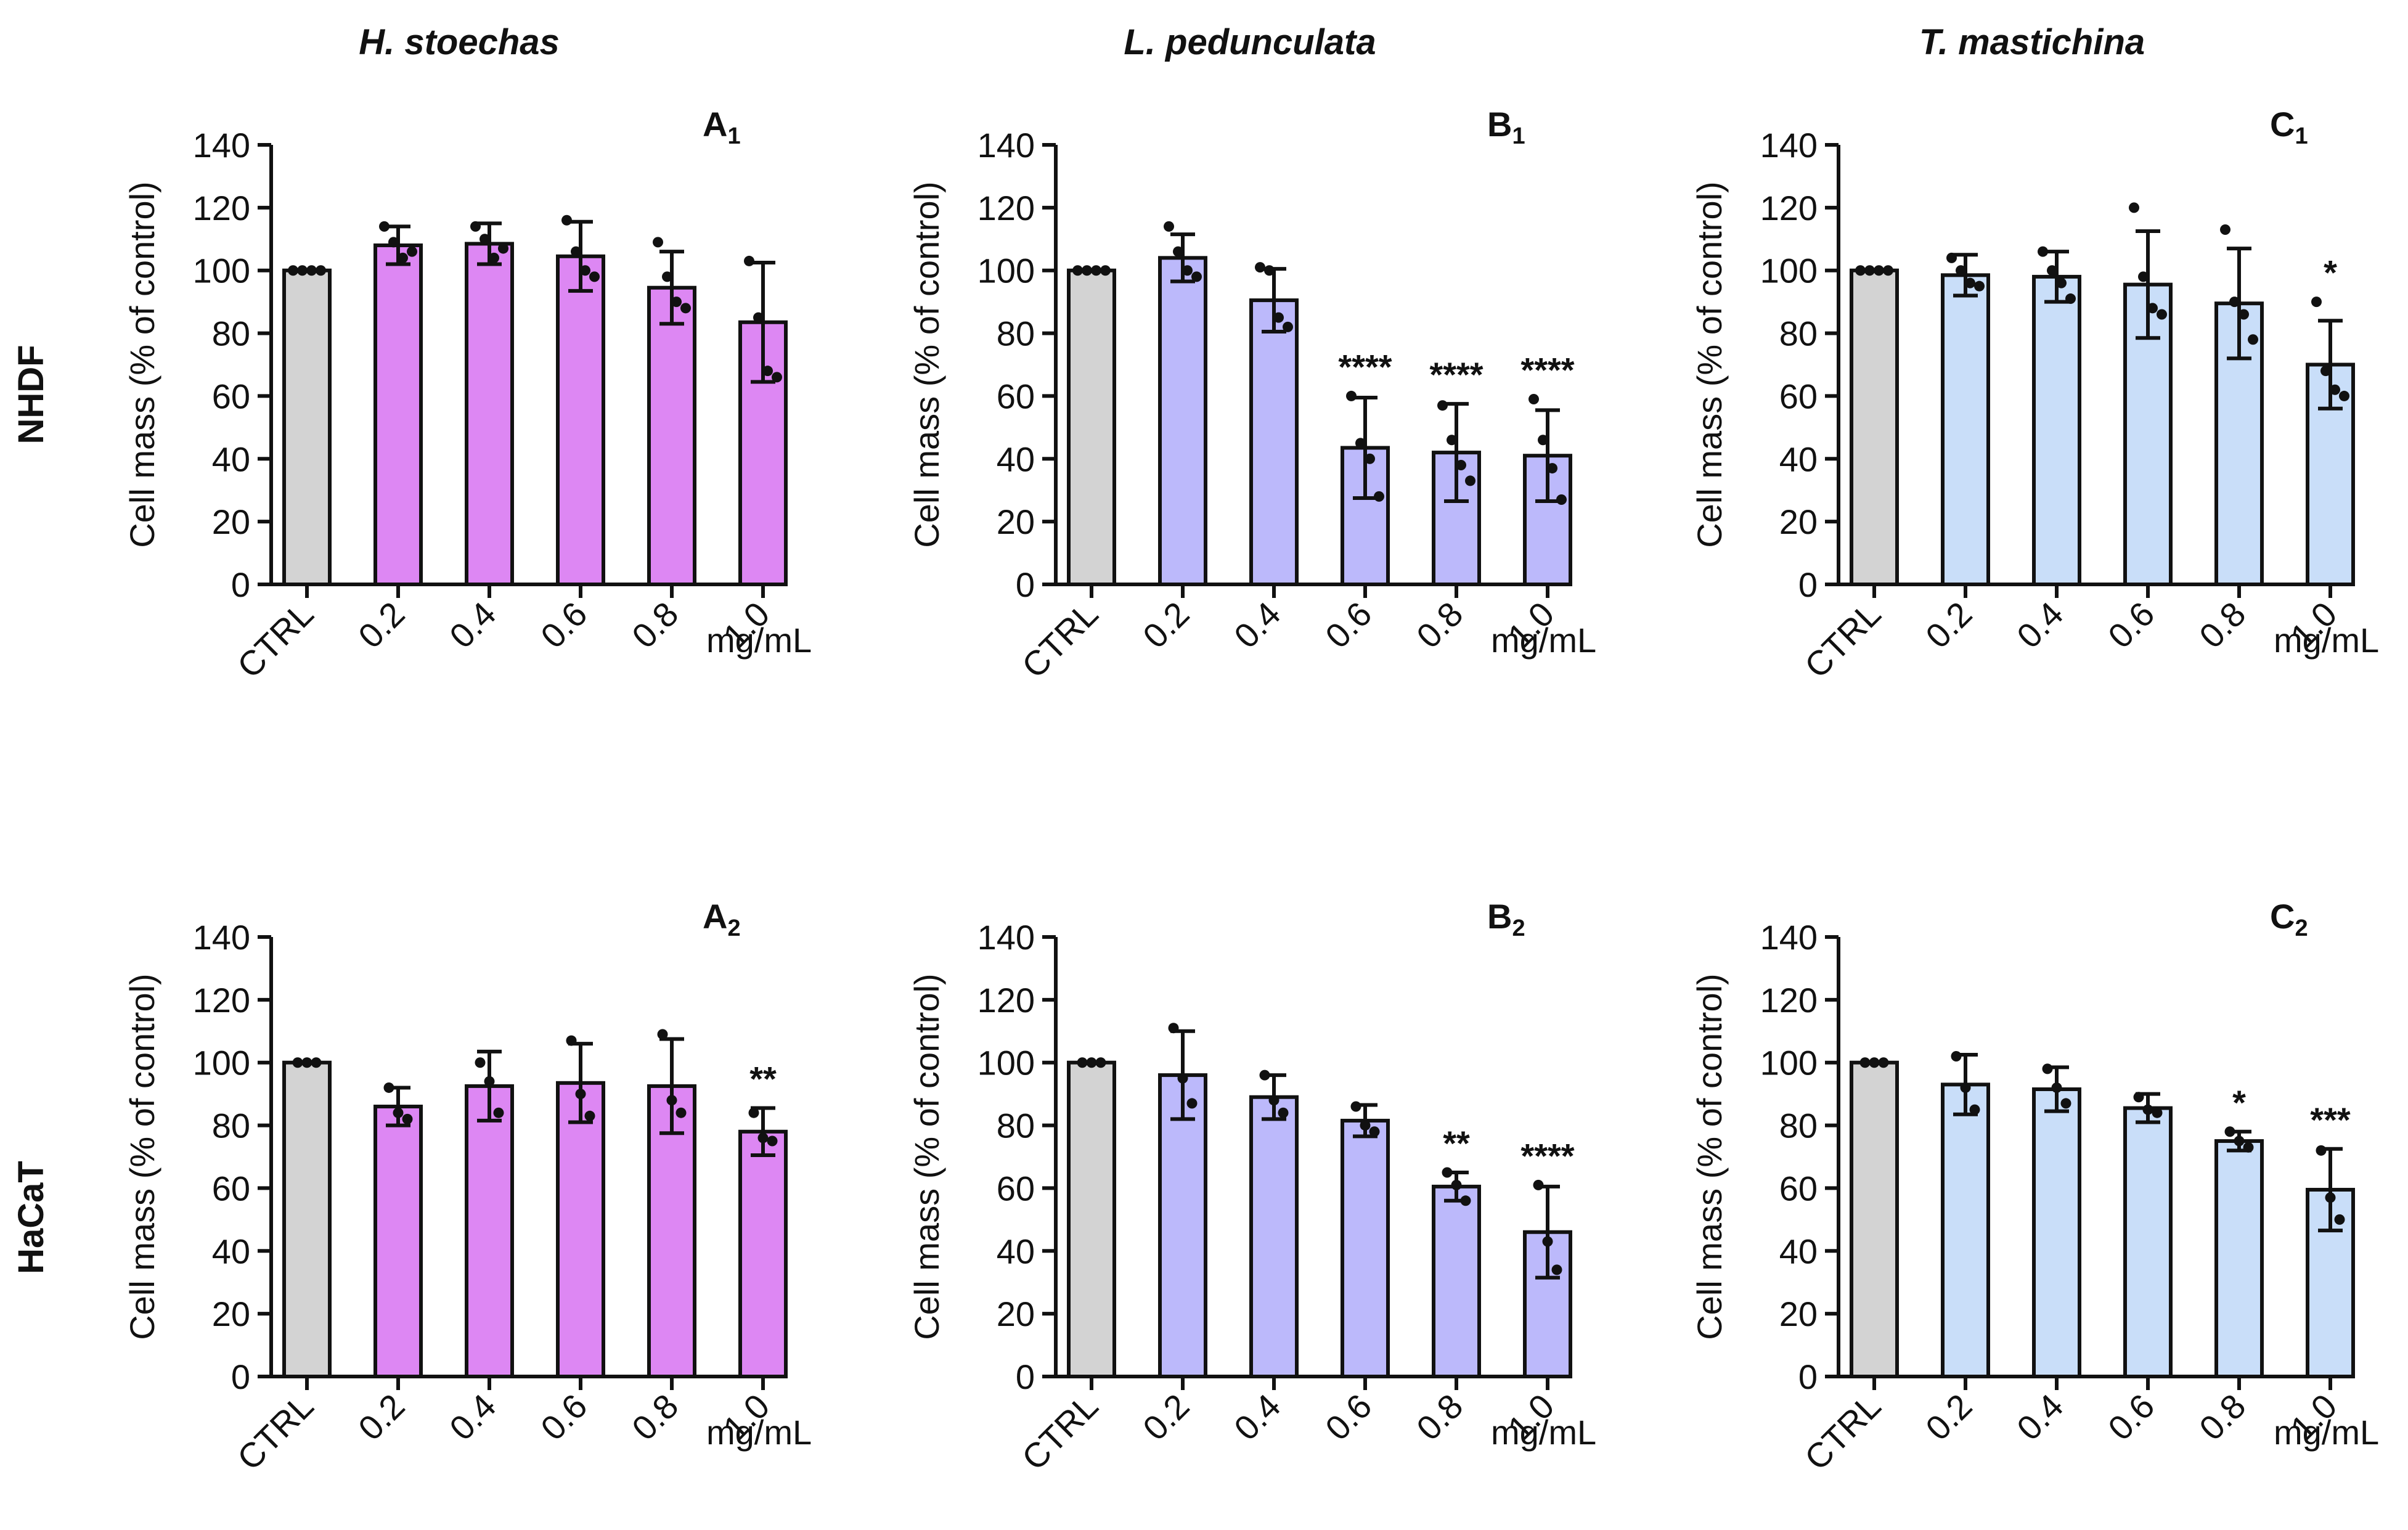 This screenshot has width=2408, height=1530. What do you see at coordinates (1025, 584) in the screenshot?
I see `y-tick-label: 0` at bounding box center [1025, 584].